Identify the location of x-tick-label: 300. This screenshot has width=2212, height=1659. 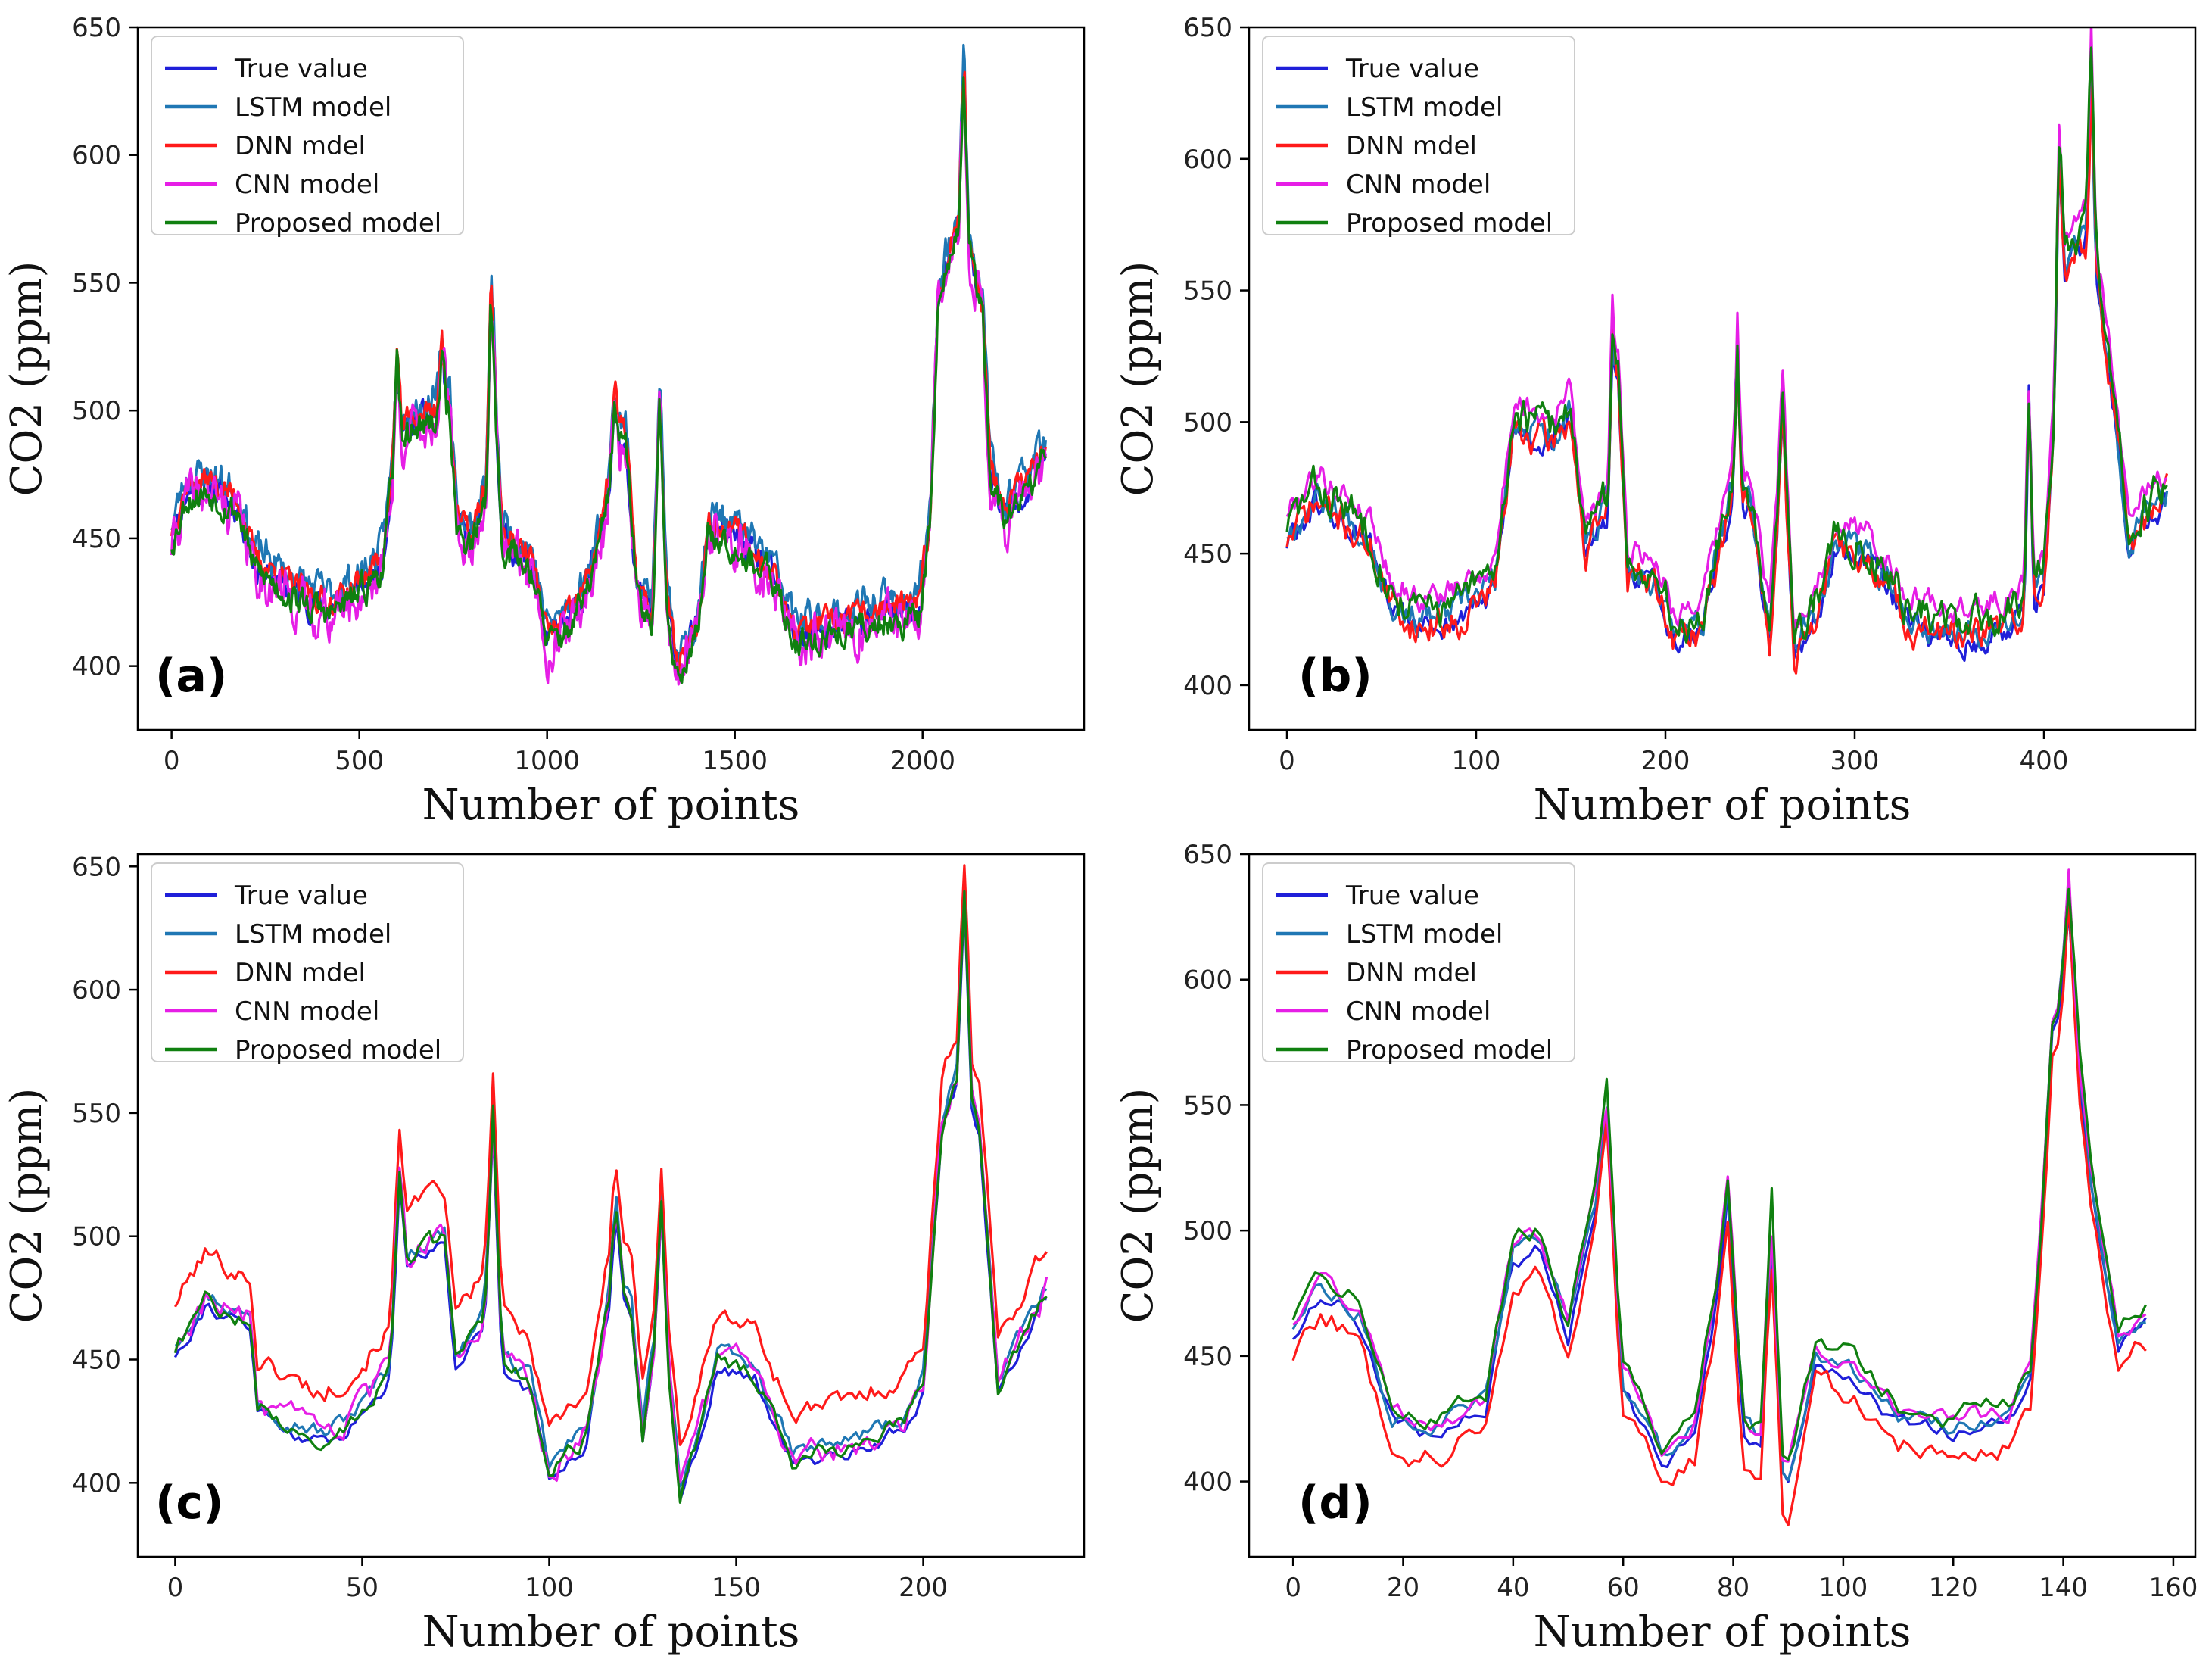
(1855, 761).